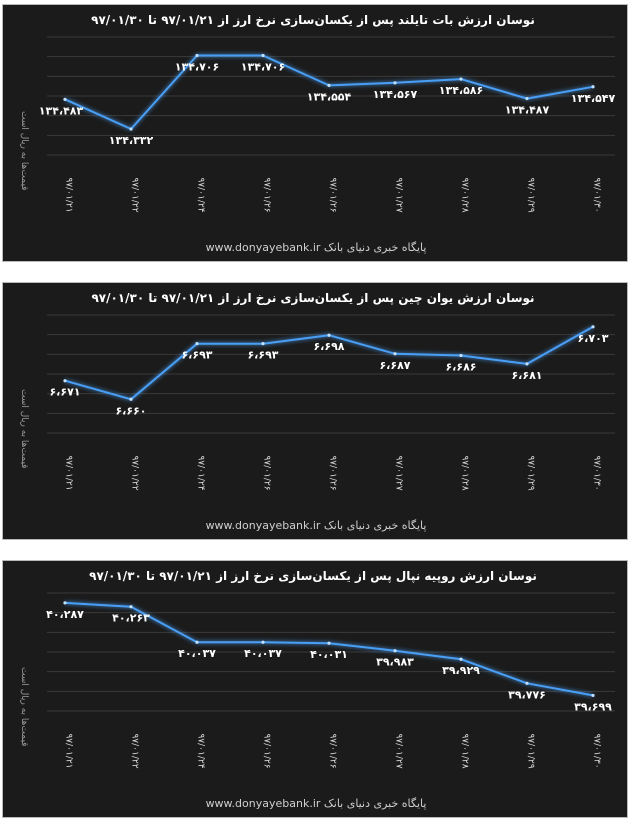 Image resolution: width=630 pixels, height=822 pixels. Describe the element at coordinates (461, 670) in the screenshot. I see `data-label: ۳۹،۹۲۹` at that location.